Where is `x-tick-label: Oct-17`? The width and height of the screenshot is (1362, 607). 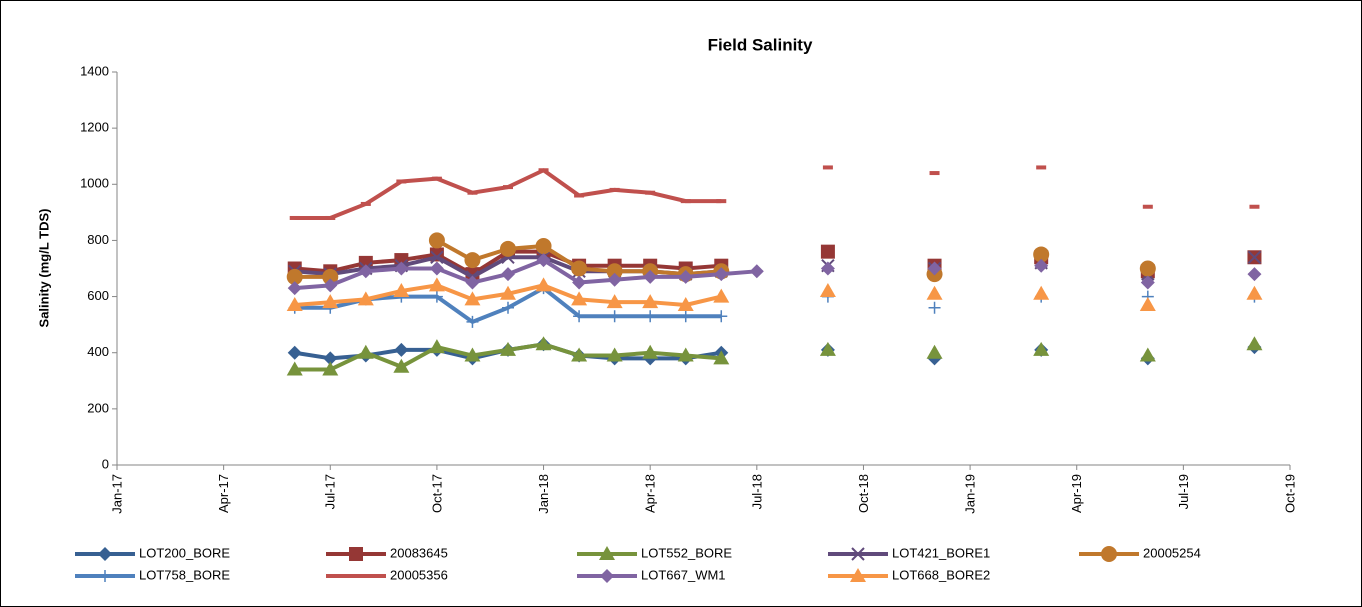 x-tick-label: Oct-17 is located at coordinates (436, 493).